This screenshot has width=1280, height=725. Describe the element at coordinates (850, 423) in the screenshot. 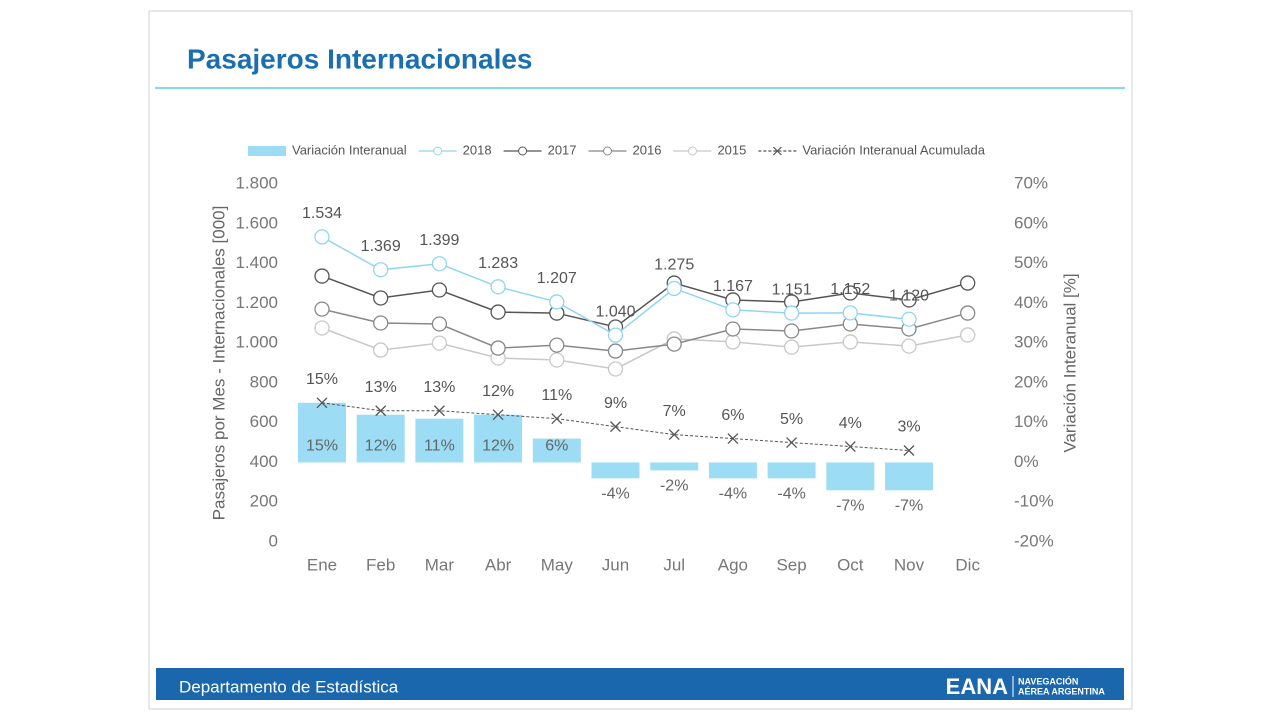

I see `data-label: 4%` at that location.